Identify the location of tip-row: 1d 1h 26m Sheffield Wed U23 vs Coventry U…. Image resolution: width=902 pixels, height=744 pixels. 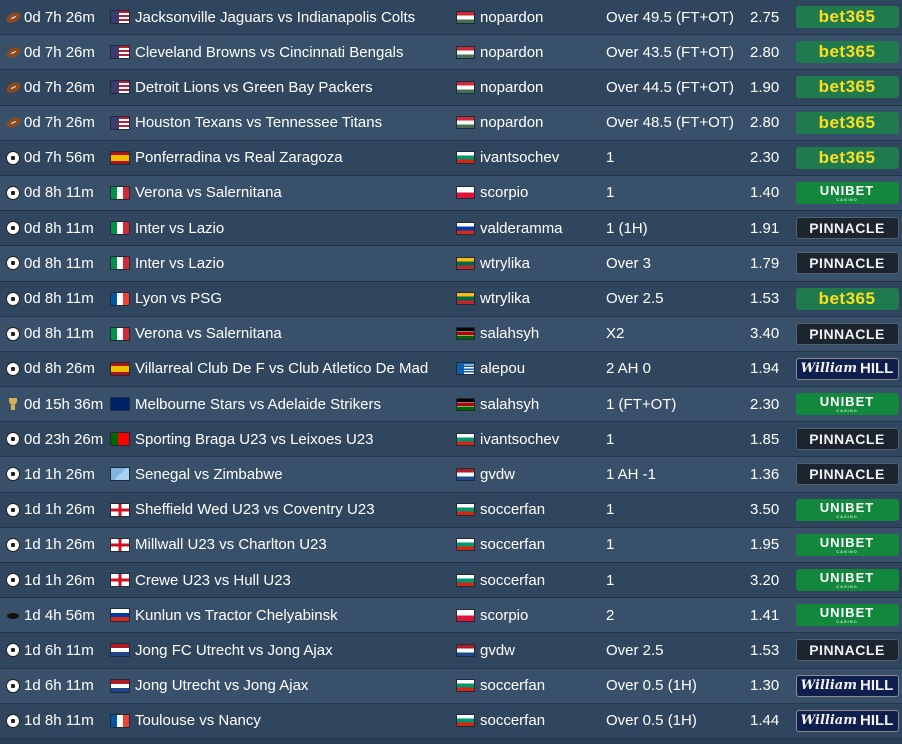
(451, 510).